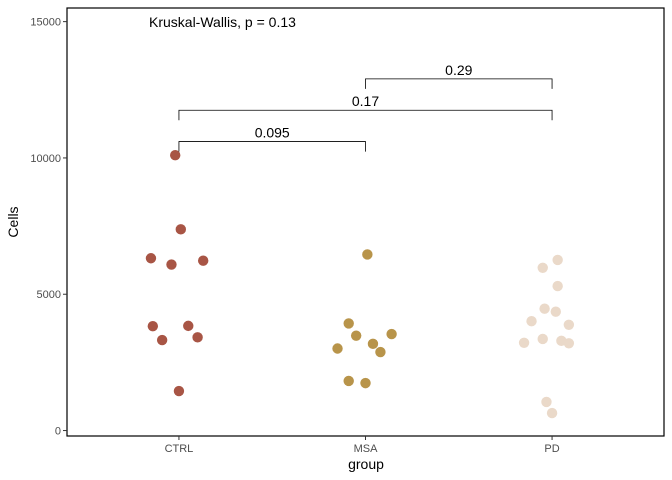  Describe the element at coordinates (179, 449) in the screenshot. I see `x-tick-label: CTRL` at that location.